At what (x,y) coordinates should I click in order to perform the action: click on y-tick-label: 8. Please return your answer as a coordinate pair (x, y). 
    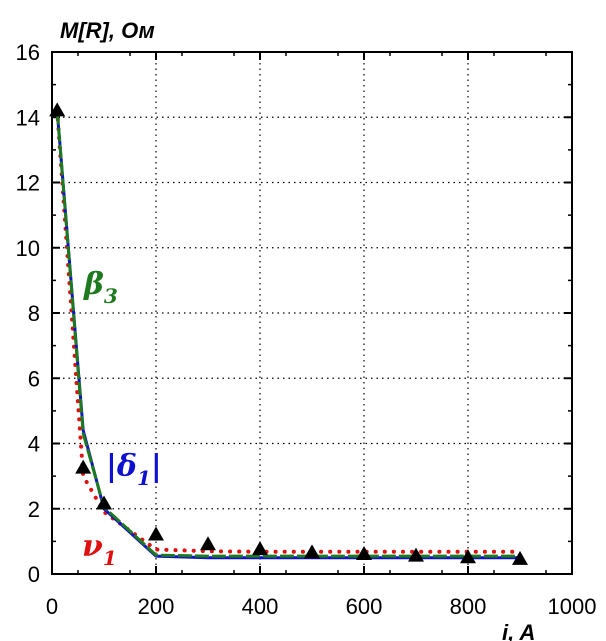
    Looking at the image, I should click on (34, 313).